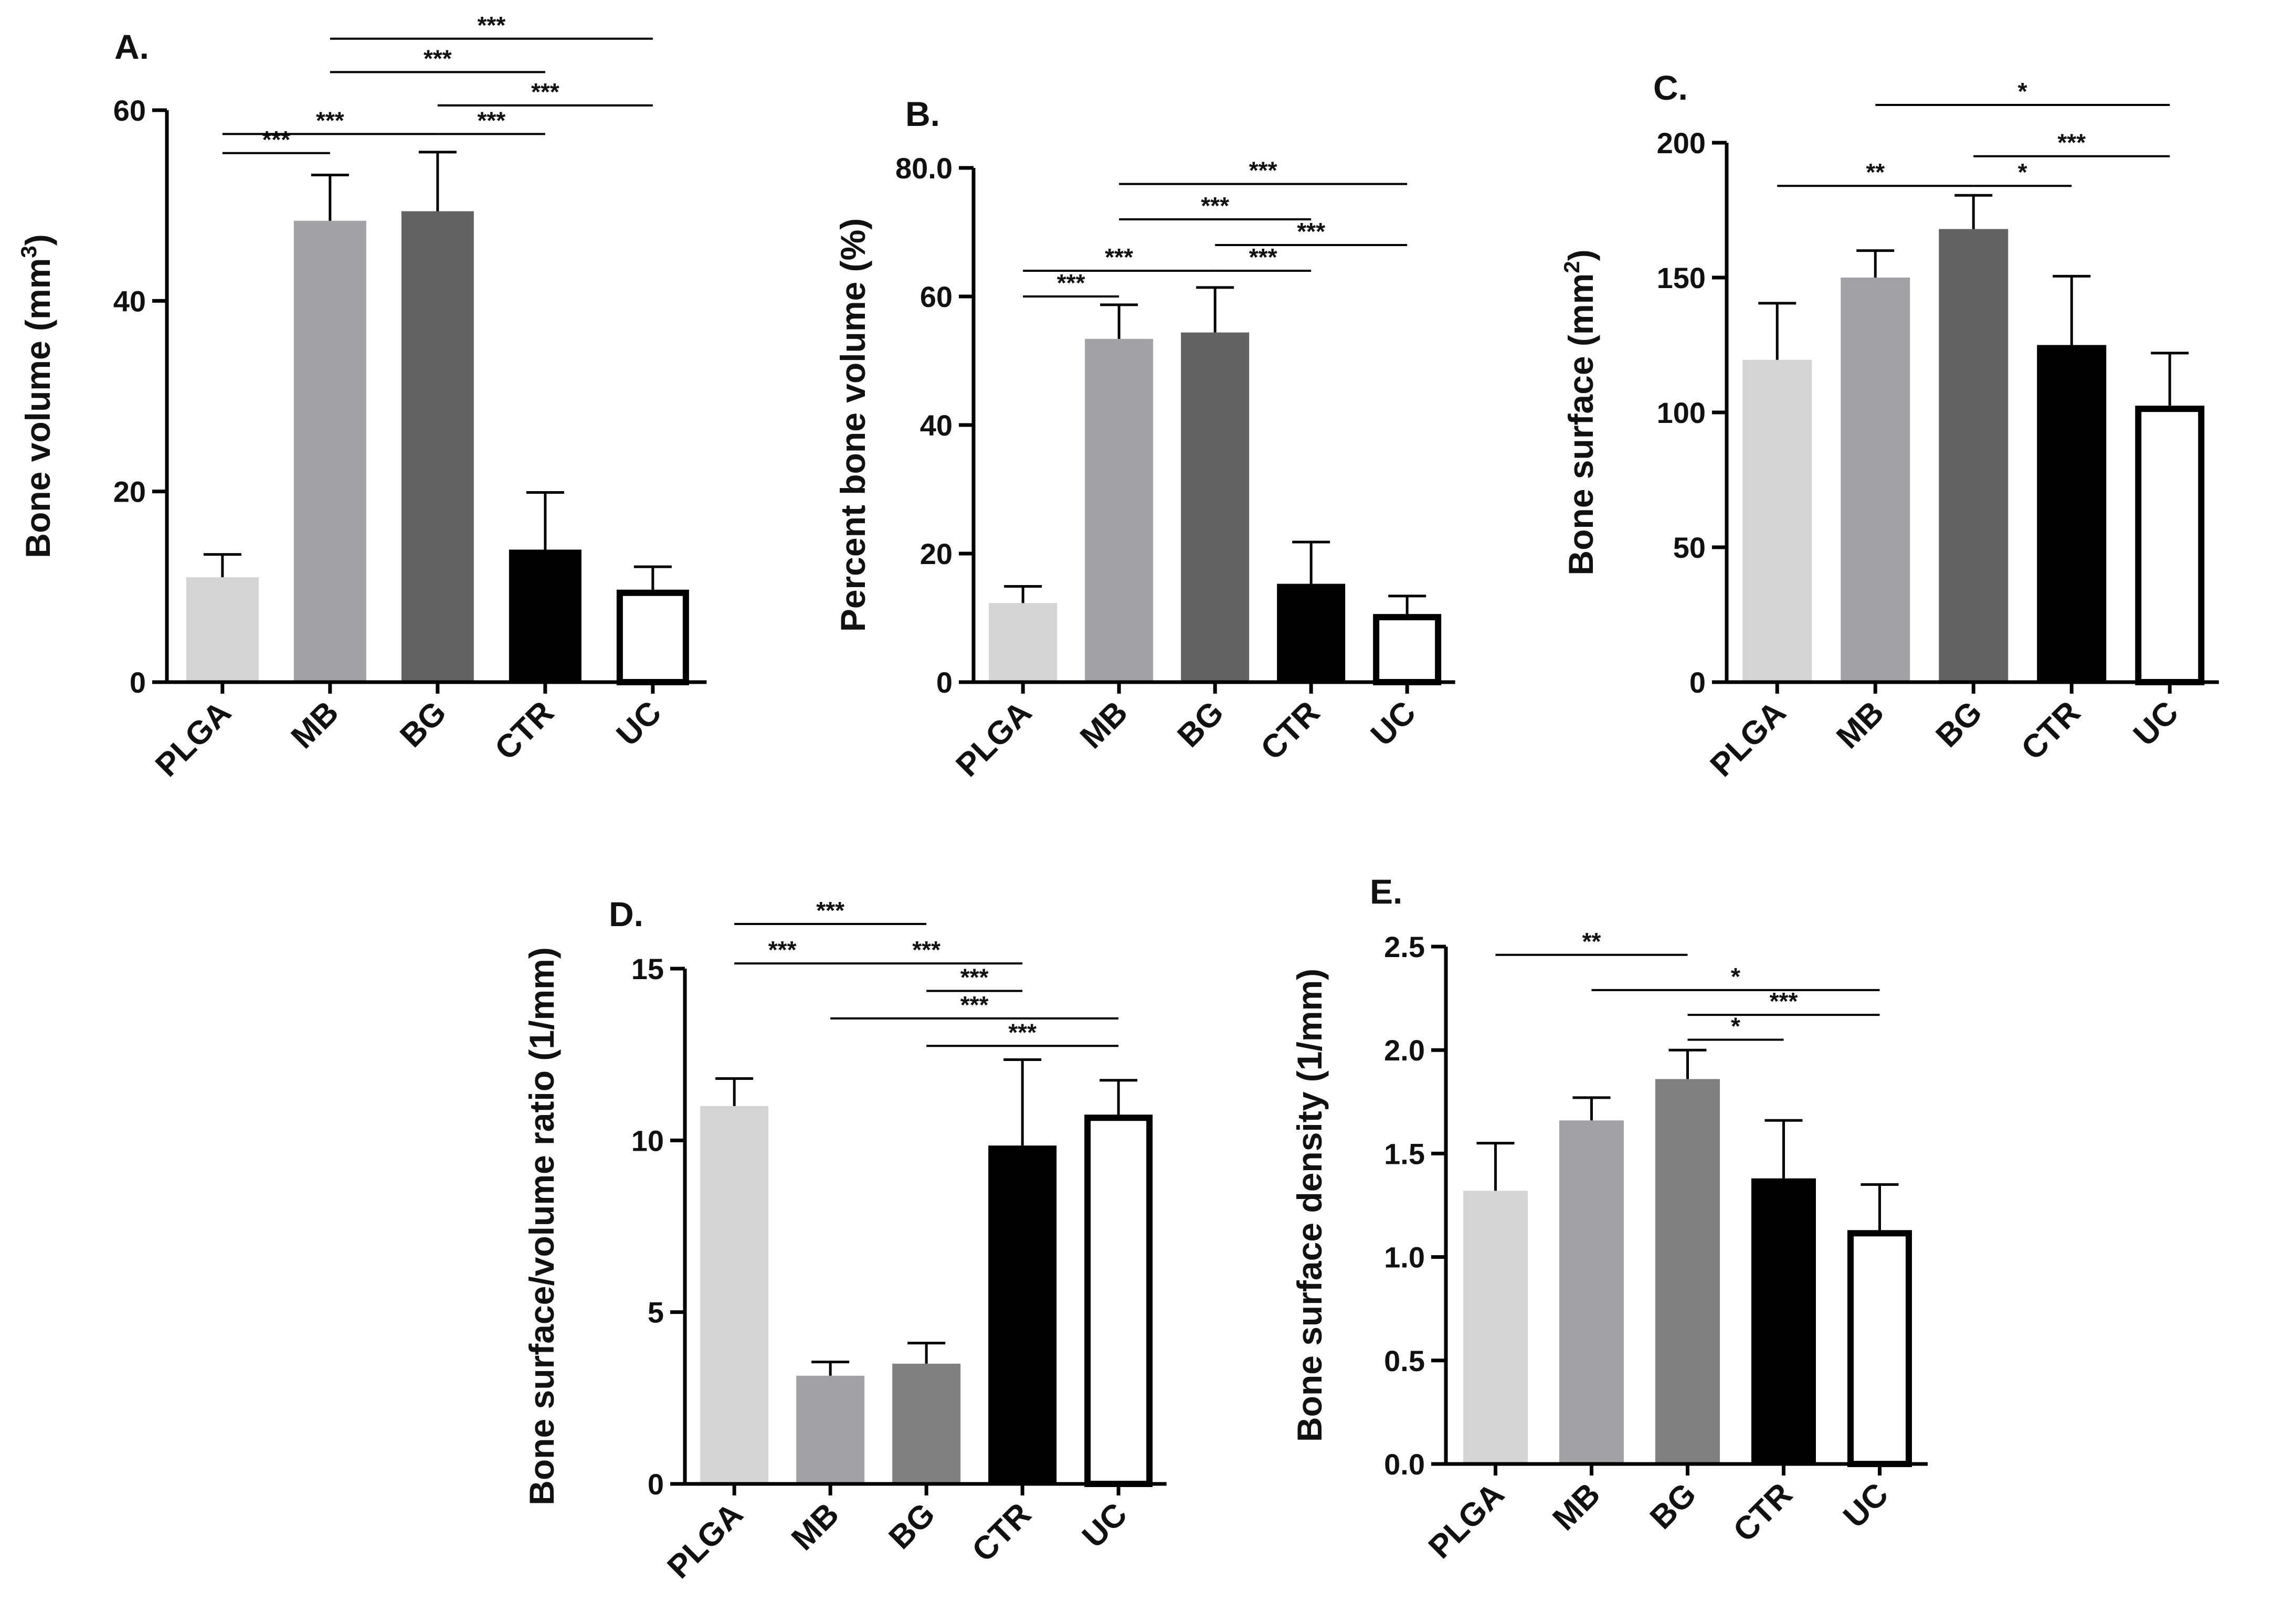 Image resolution: width=2283 pixels, height=1624 pixels. What do you see at coordinates (541, 1226) in the screenshot?
I see `y-axis-title: Bone surface/volume ratio (1/mm)` at bounding box center [541, 1226].